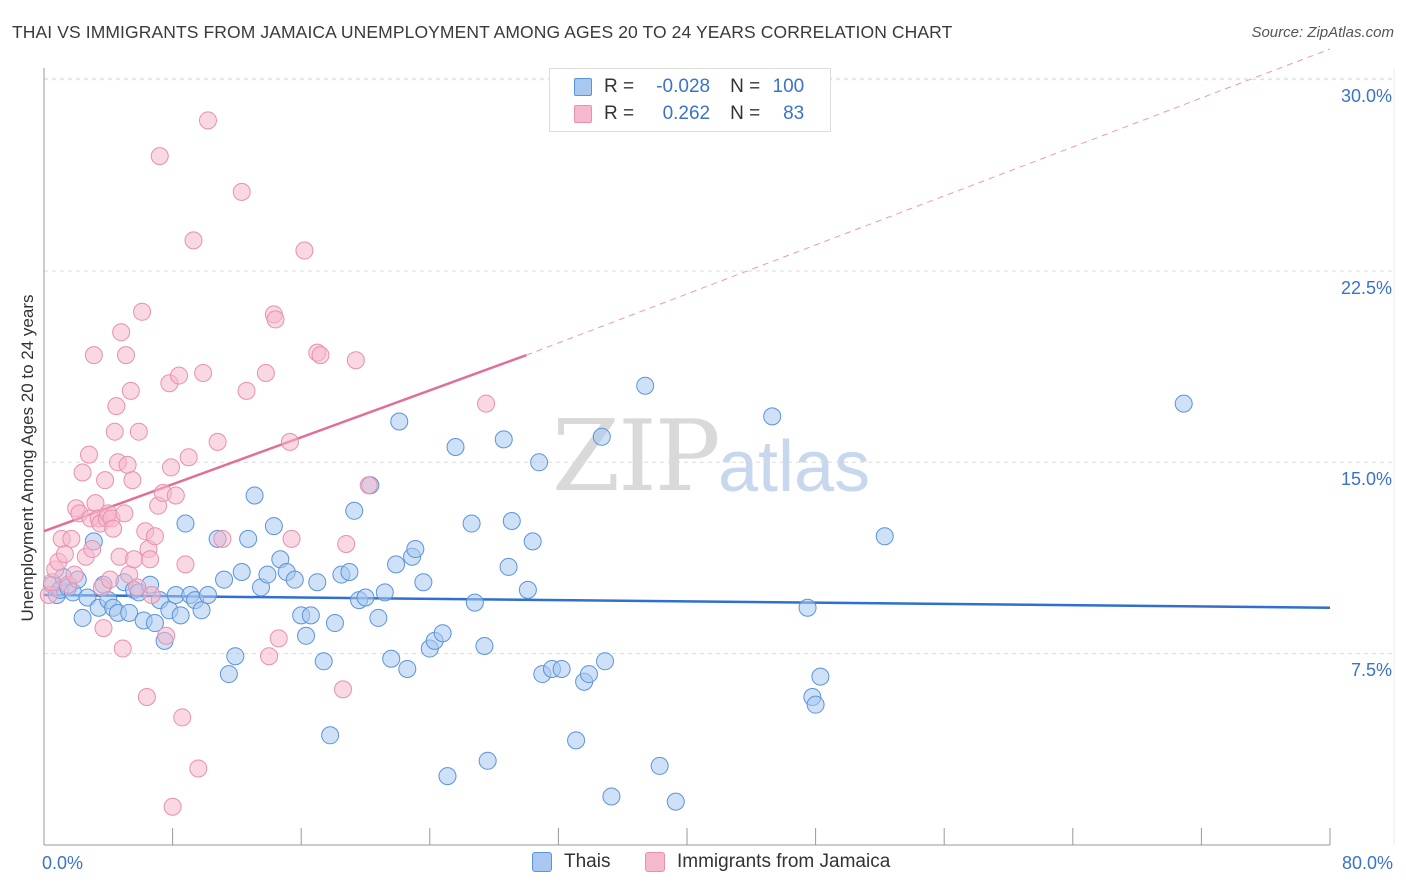 The height and width of the screenshot is (892, 1406). I want to click on legend-row-thais: R = -0.028 N = 100, so click(689, 87).